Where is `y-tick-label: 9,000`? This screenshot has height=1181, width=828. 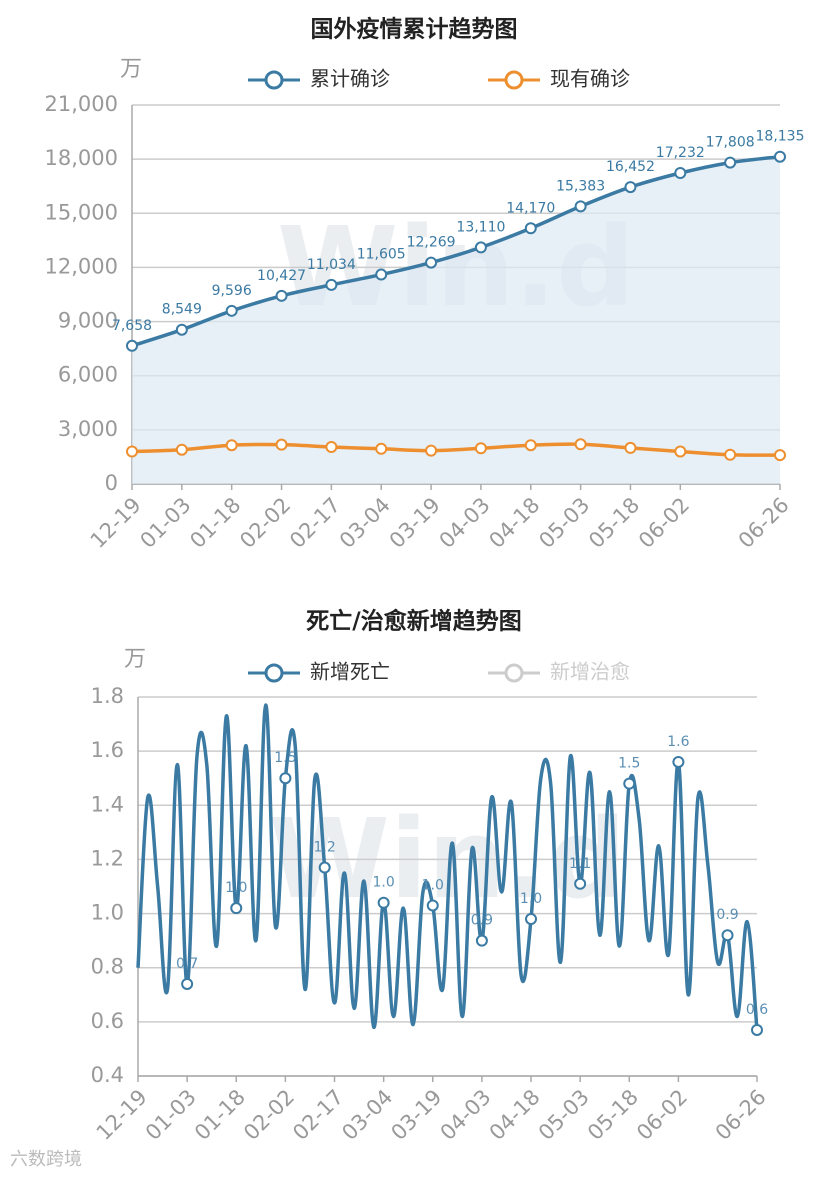 y-tick-label: 9,000 is located at coordinates (88, 321).